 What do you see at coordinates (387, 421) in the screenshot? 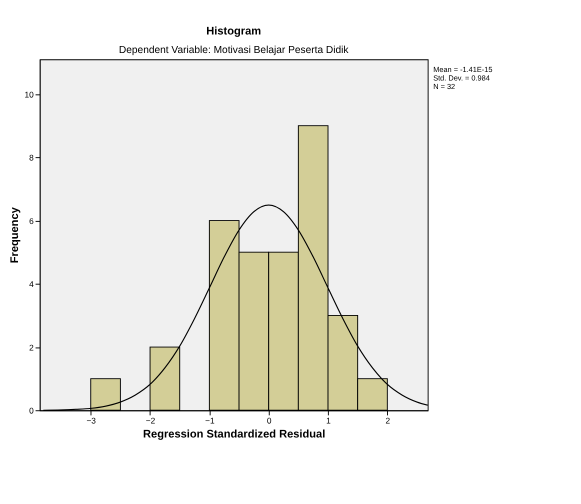
I see `x-tick-label: 2` at bounding box center [387, 421].